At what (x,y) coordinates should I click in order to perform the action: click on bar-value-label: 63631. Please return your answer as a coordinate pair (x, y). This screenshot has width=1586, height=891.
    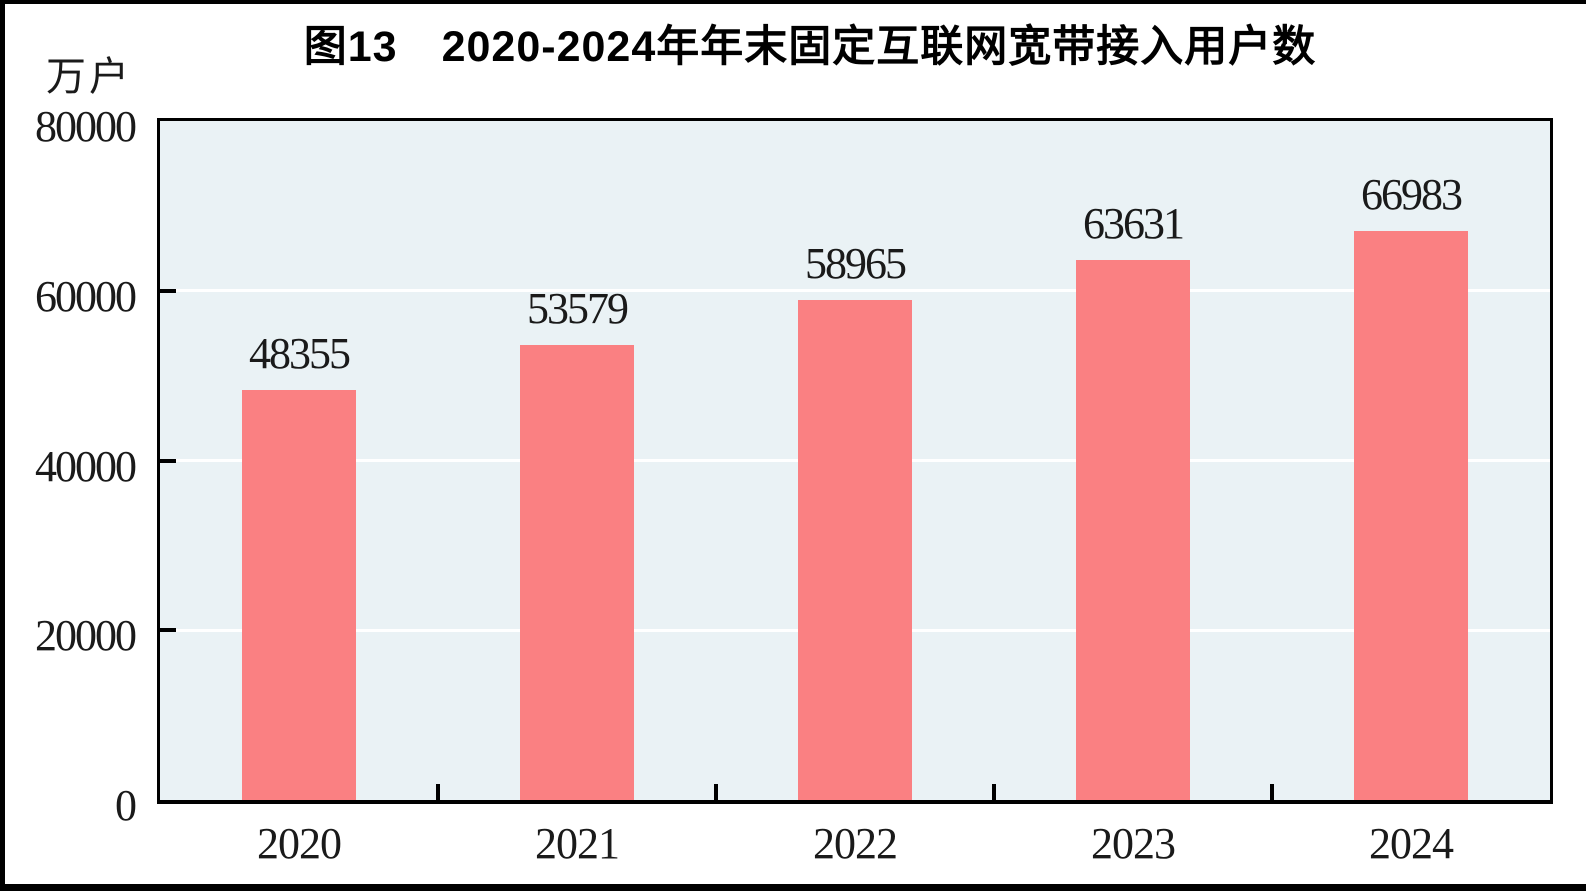
    Looking at the image, I should click on (1134, 223).